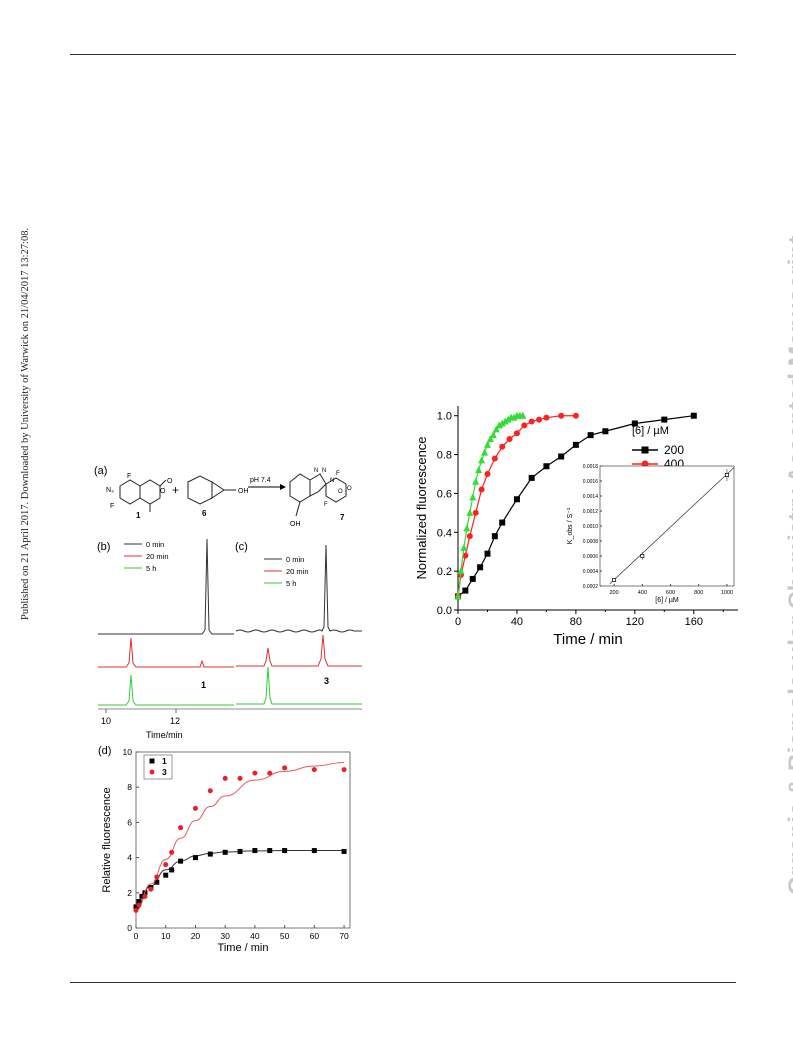 This screenshot has width=793, height=1039. Describe the element at coordinates (129, 476) in the screenshot. I see `atom-label-f1: F` at that location.